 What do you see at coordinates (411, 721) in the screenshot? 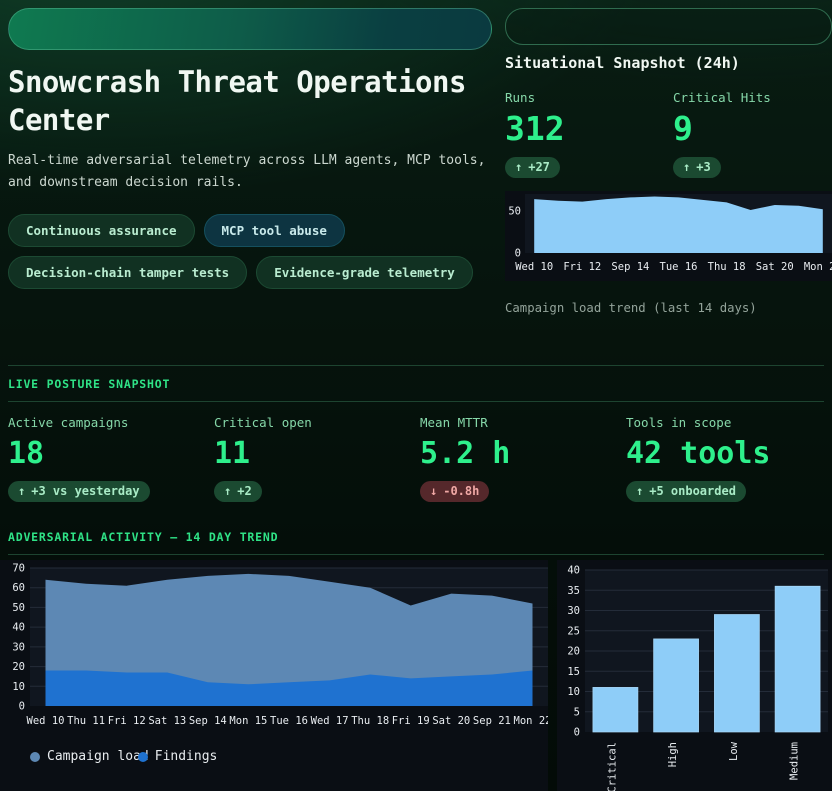
I see `svg-text: Fri 19` at bounding box center [411, 721].